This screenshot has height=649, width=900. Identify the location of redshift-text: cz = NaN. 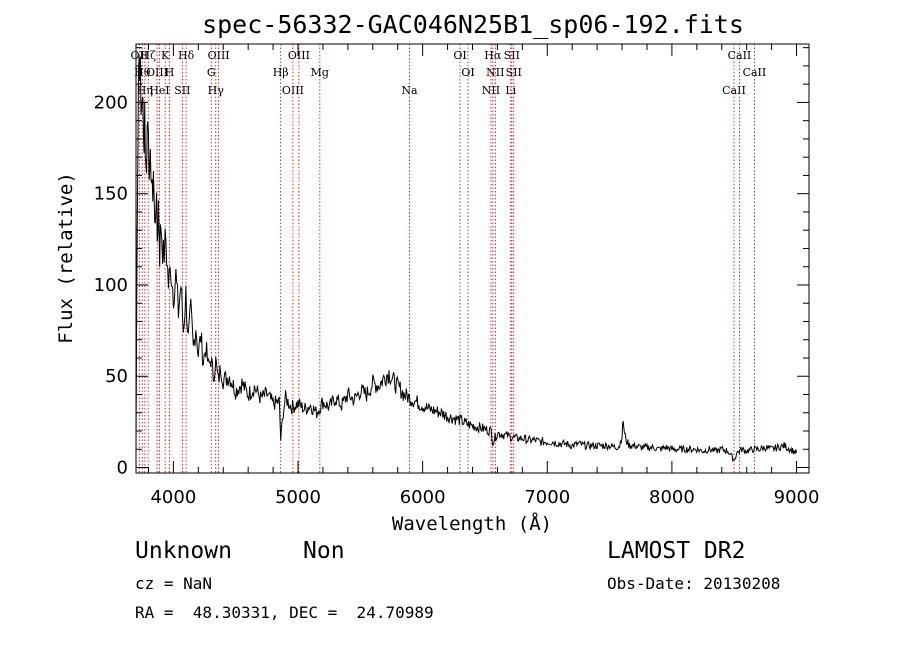
(174, 583).